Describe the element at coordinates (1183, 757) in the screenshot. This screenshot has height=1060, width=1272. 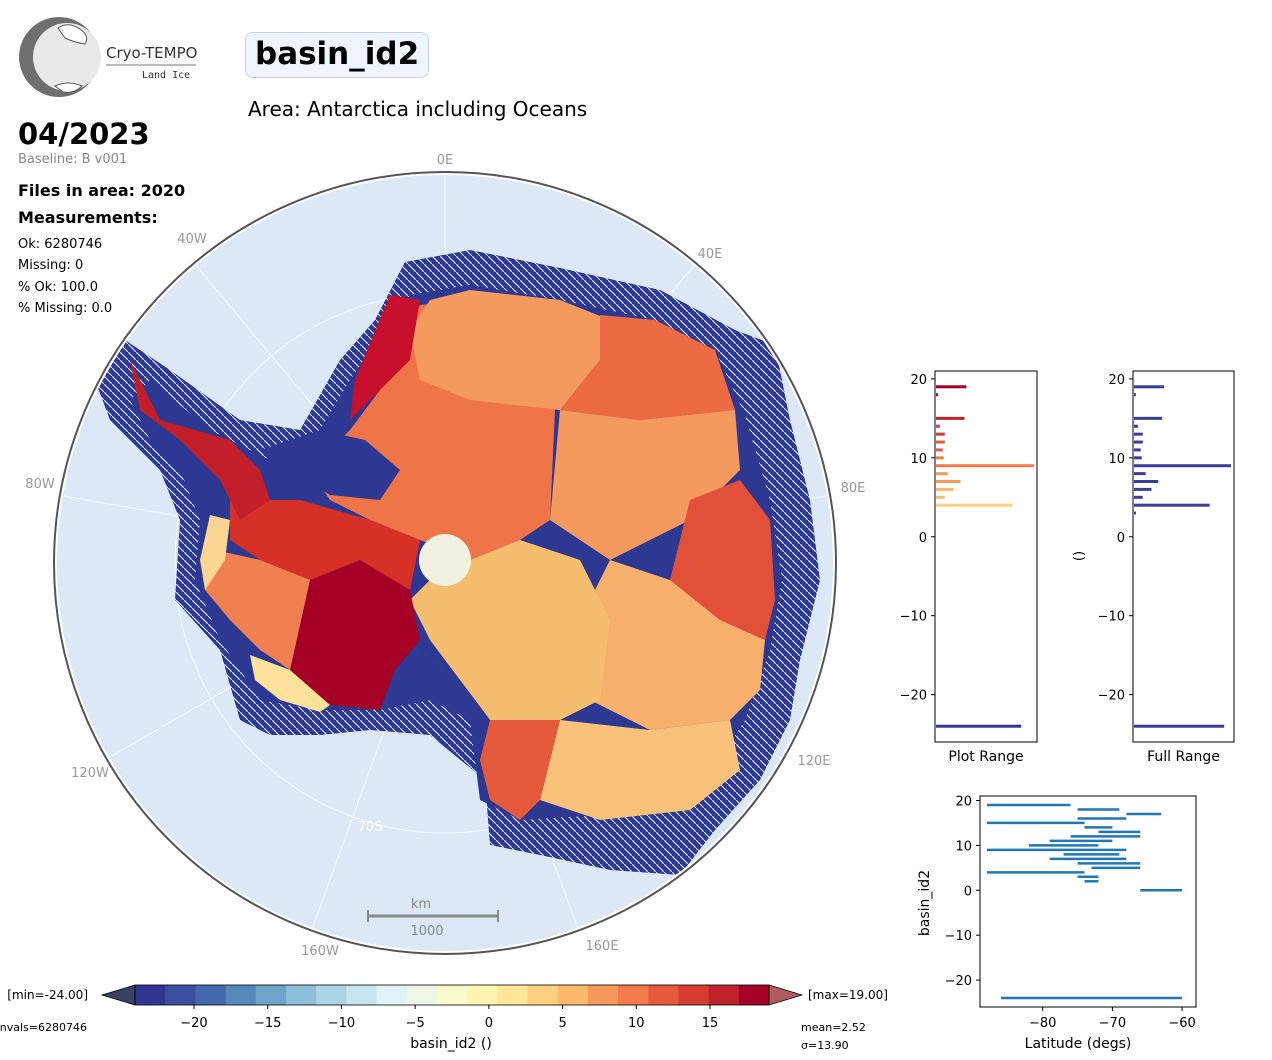
I see `histogram-xlabel-1: Full Range` at that location.